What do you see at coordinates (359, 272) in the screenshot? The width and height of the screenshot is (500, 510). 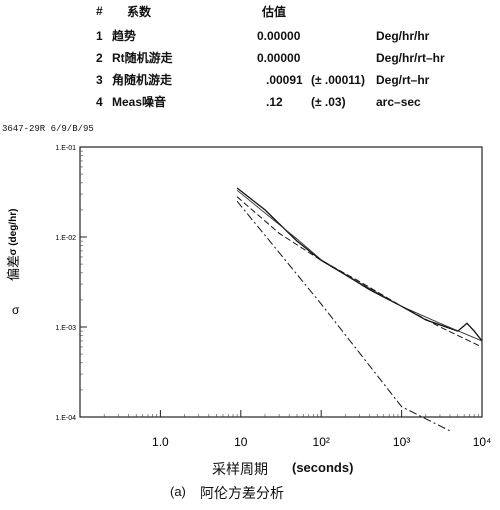 I see `series-line-dashed-total` at bounding box center [359, 272].